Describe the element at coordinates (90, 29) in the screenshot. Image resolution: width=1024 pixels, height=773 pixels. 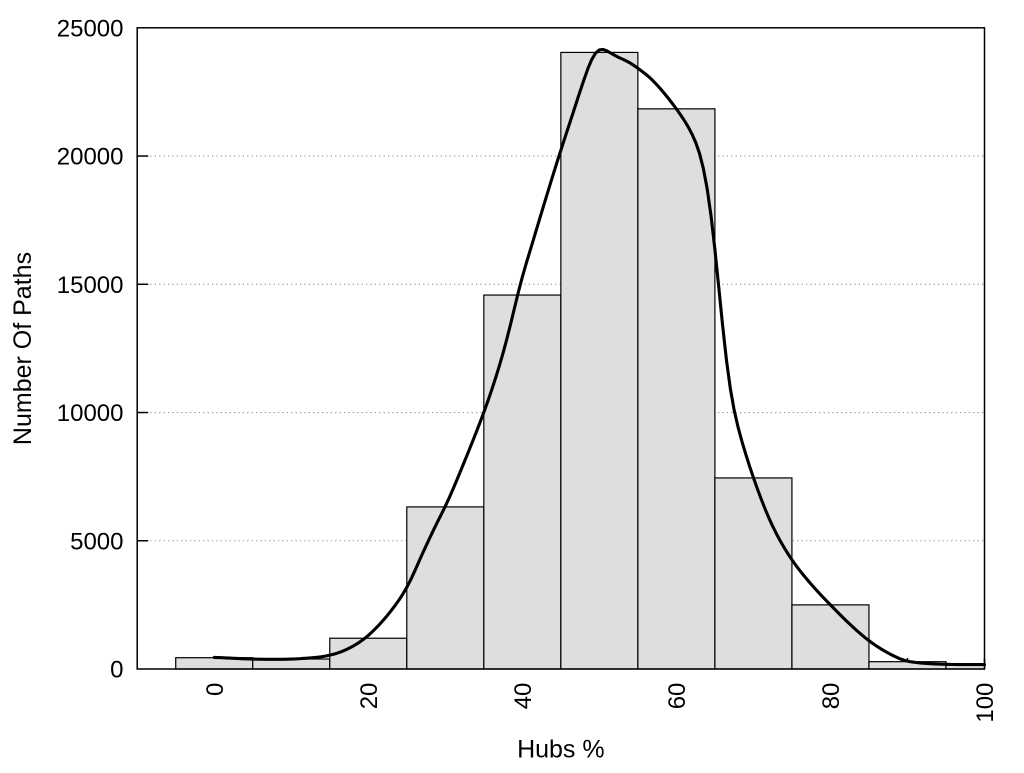
I see `y-tick-label-25000: 25000` at that location.